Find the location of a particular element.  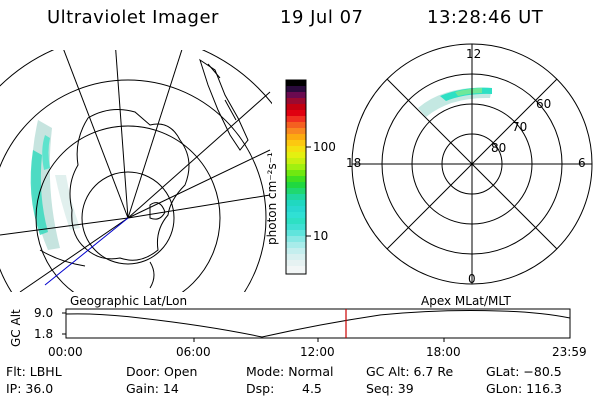

apex-label: Apex MLat/MLT is located at coordinates (466, 301).